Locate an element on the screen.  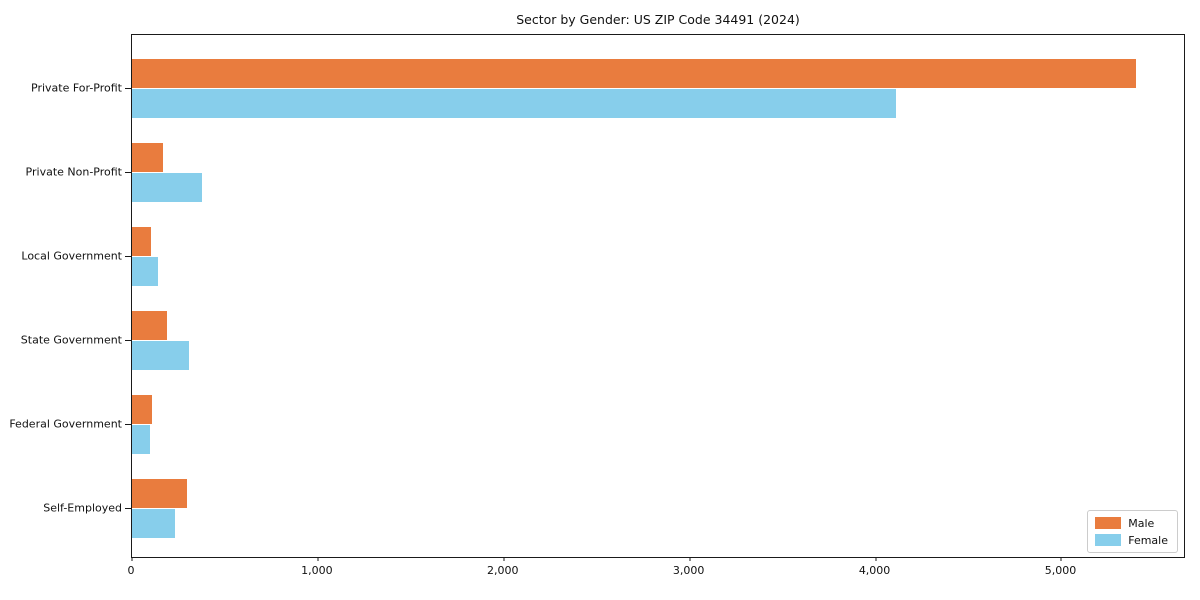
category-label: Self-Employed is located at coordinates (82, 508).